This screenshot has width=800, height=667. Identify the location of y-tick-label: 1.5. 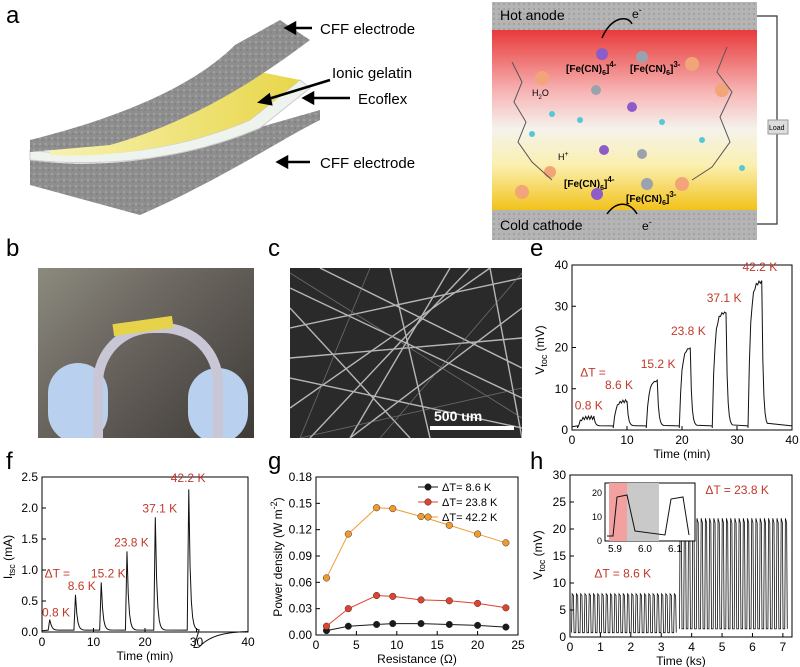
(29, 539).